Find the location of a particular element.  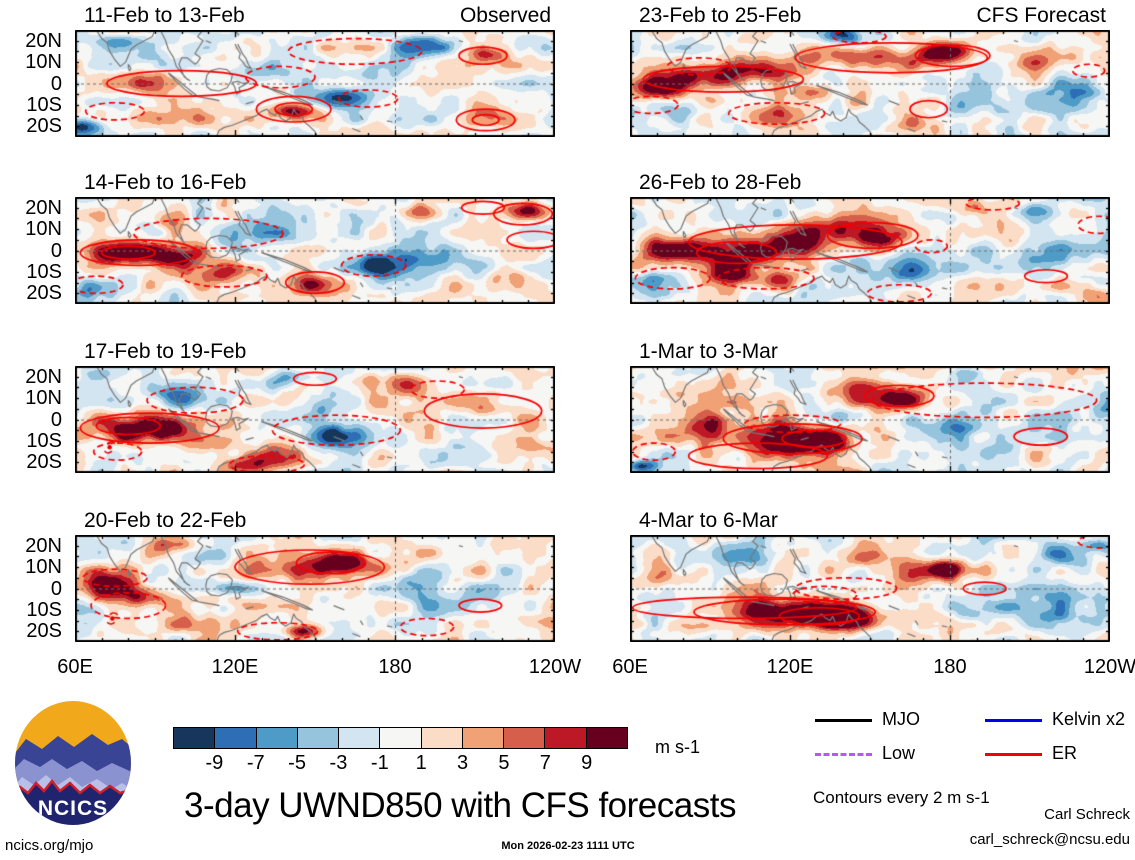

panel-title: 1-Mar to 3-Mar is located at coordinates (708, 351).